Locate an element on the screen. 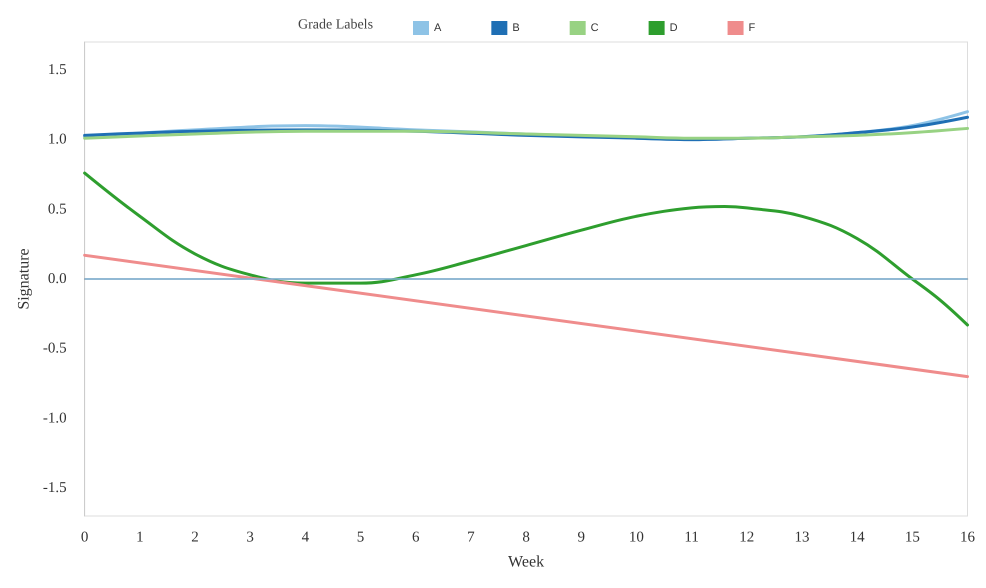  x-tick-label: 0 is located at coordinates (84, 538).